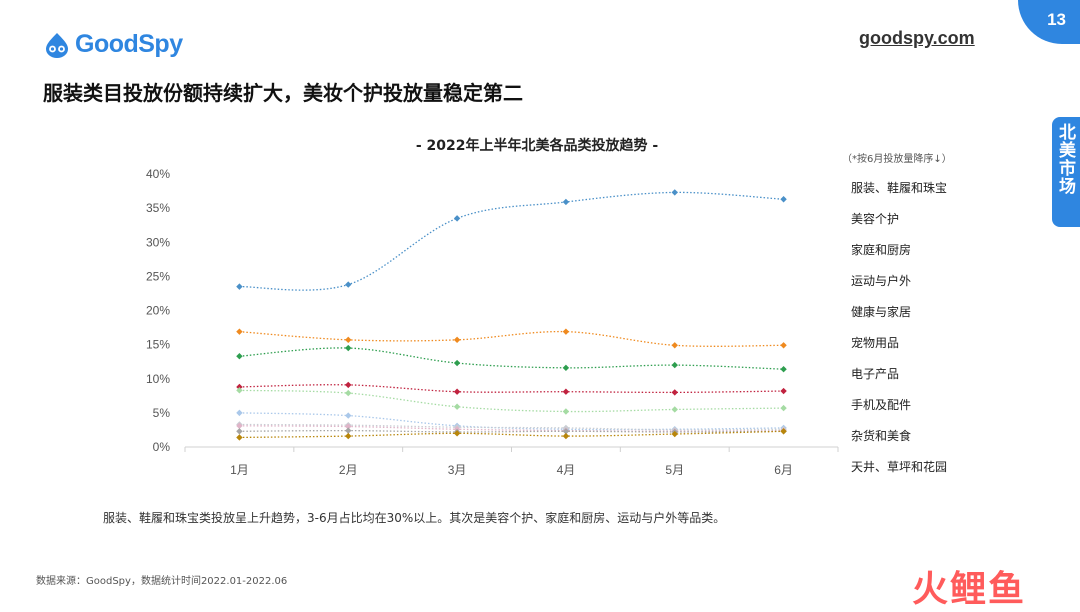 The image size is (1080, 612). What do you see at coordinates (57, 45) in the screenshot?
I see `logo-mark-icon` at bounding box center [57, 45].